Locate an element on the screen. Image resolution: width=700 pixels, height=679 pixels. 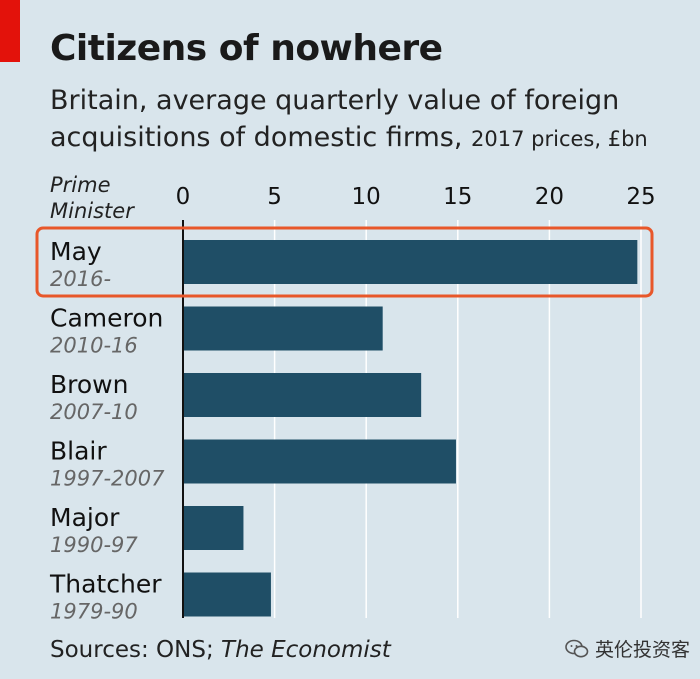
axis-label-line-2: Minister is located at coordinates (92, 211).